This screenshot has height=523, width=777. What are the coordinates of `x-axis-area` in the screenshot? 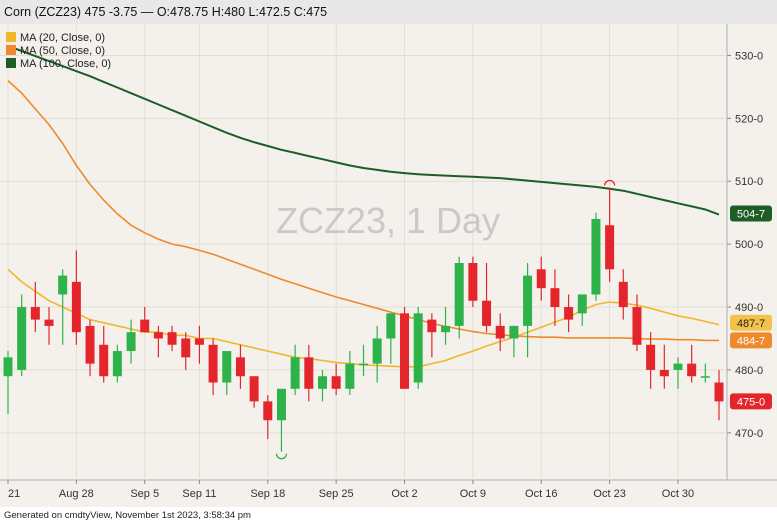 It's located at (388, 493).